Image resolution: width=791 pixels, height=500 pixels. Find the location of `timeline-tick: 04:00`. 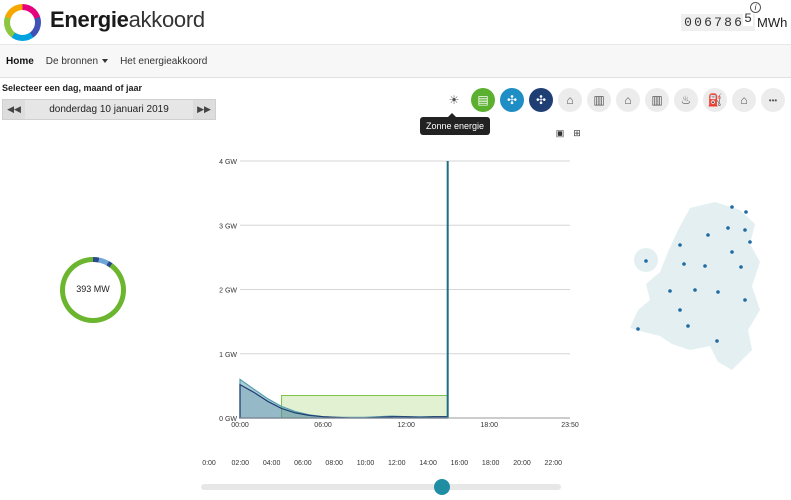

timeline-tick: 04:00 is located at coordinates (272, 463).